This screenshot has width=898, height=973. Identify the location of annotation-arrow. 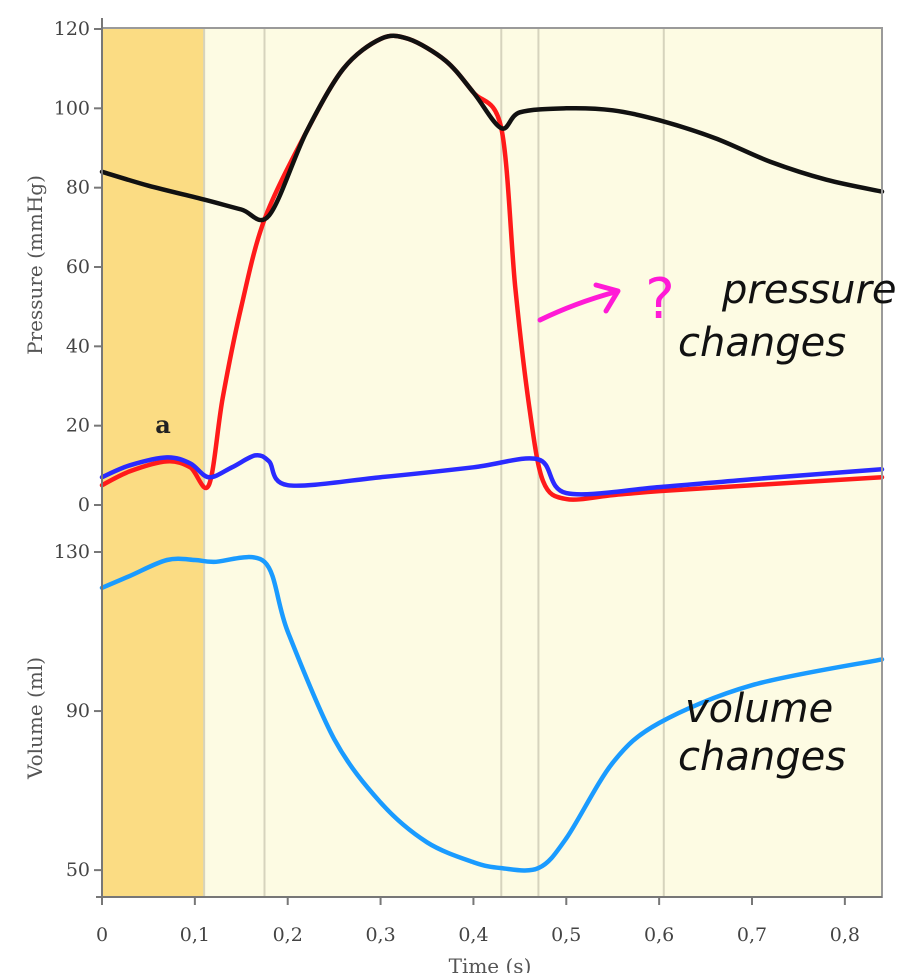
(579, 302).